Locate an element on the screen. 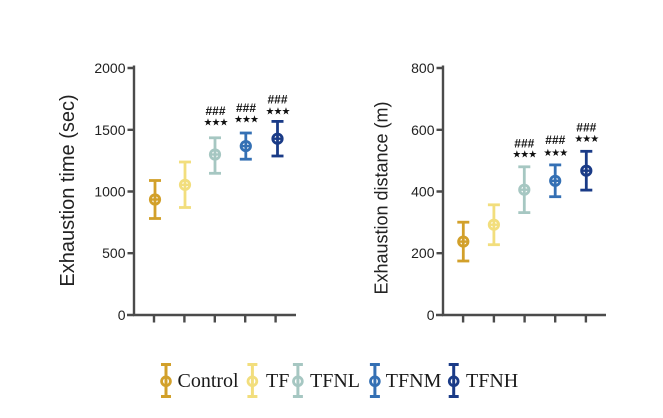 This screenshot has width=663, height=418. svg-text: Control is located at coordinates (209, 381).